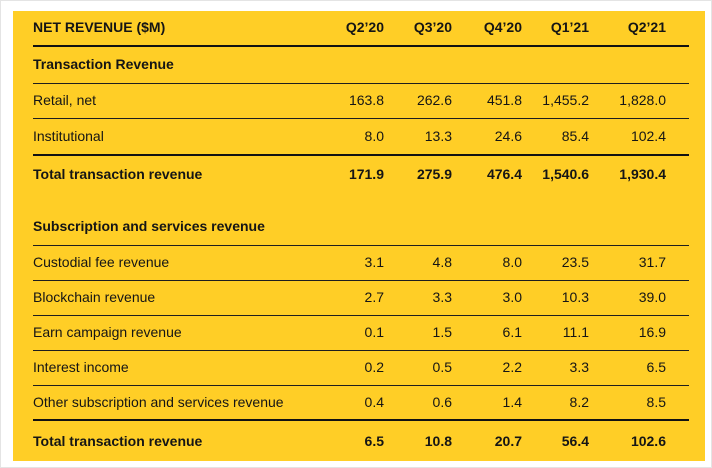 The image size is (712, 468). Describe the element at coordinates (361, 201) in the screenshot. I see `section-gap` at that location.